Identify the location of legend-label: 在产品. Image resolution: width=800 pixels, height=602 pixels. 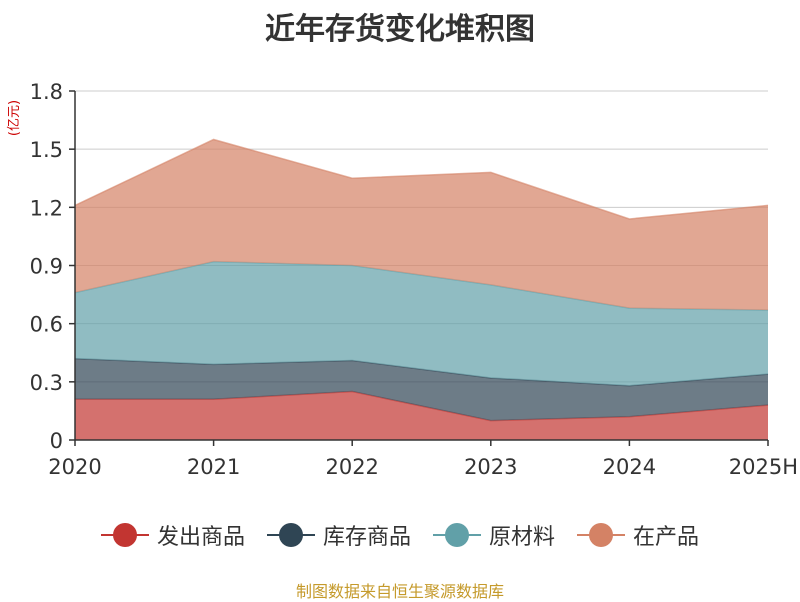
(666, 537).